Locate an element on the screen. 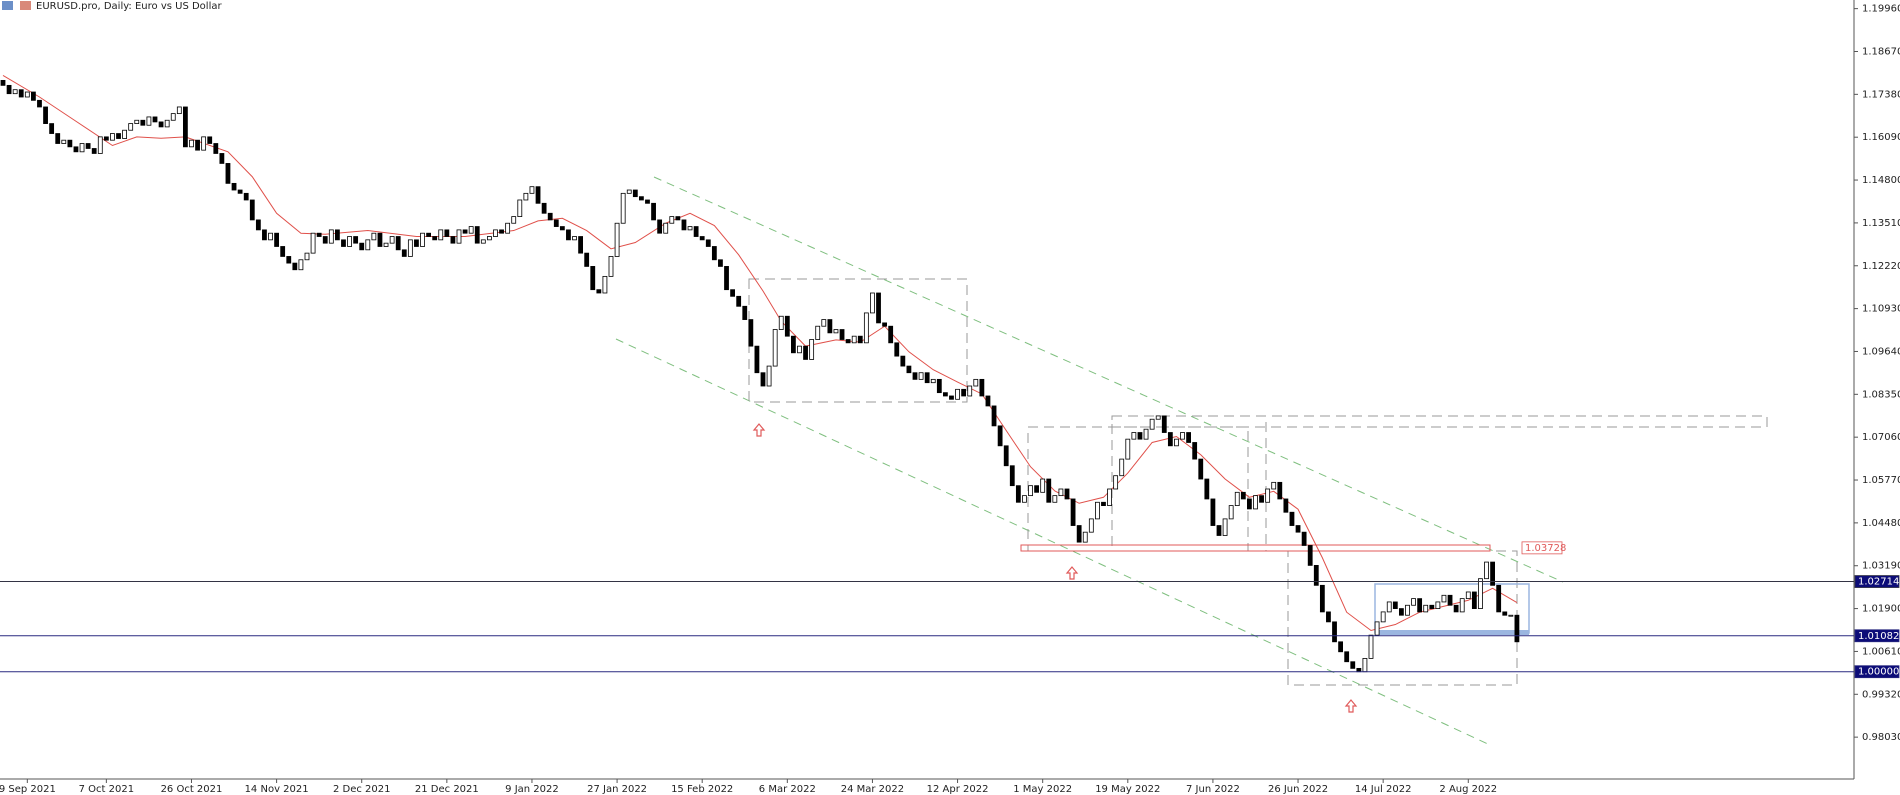 This screenshot has height=795, width=1900. price-label: 1.00000 is located at coordinates (1878, 672).